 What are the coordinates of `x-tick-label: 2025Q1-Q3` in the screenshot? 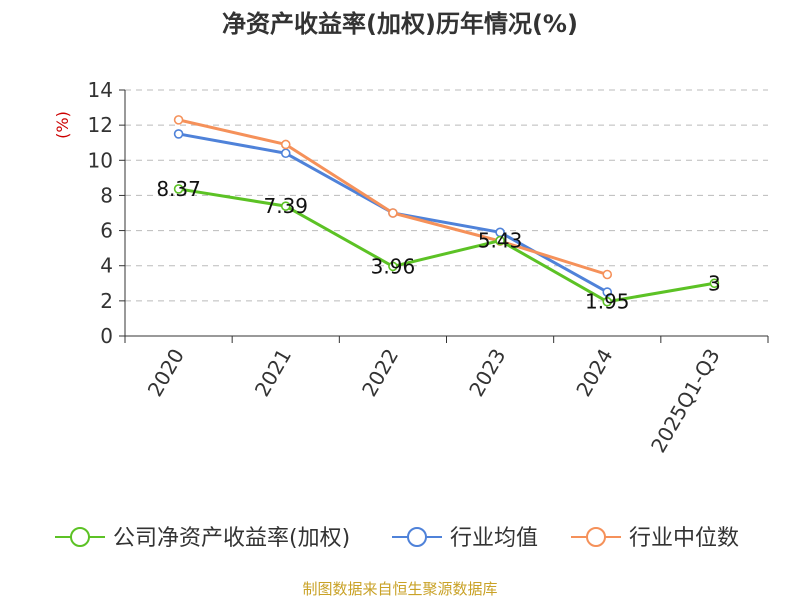 It's located at (685, 401).